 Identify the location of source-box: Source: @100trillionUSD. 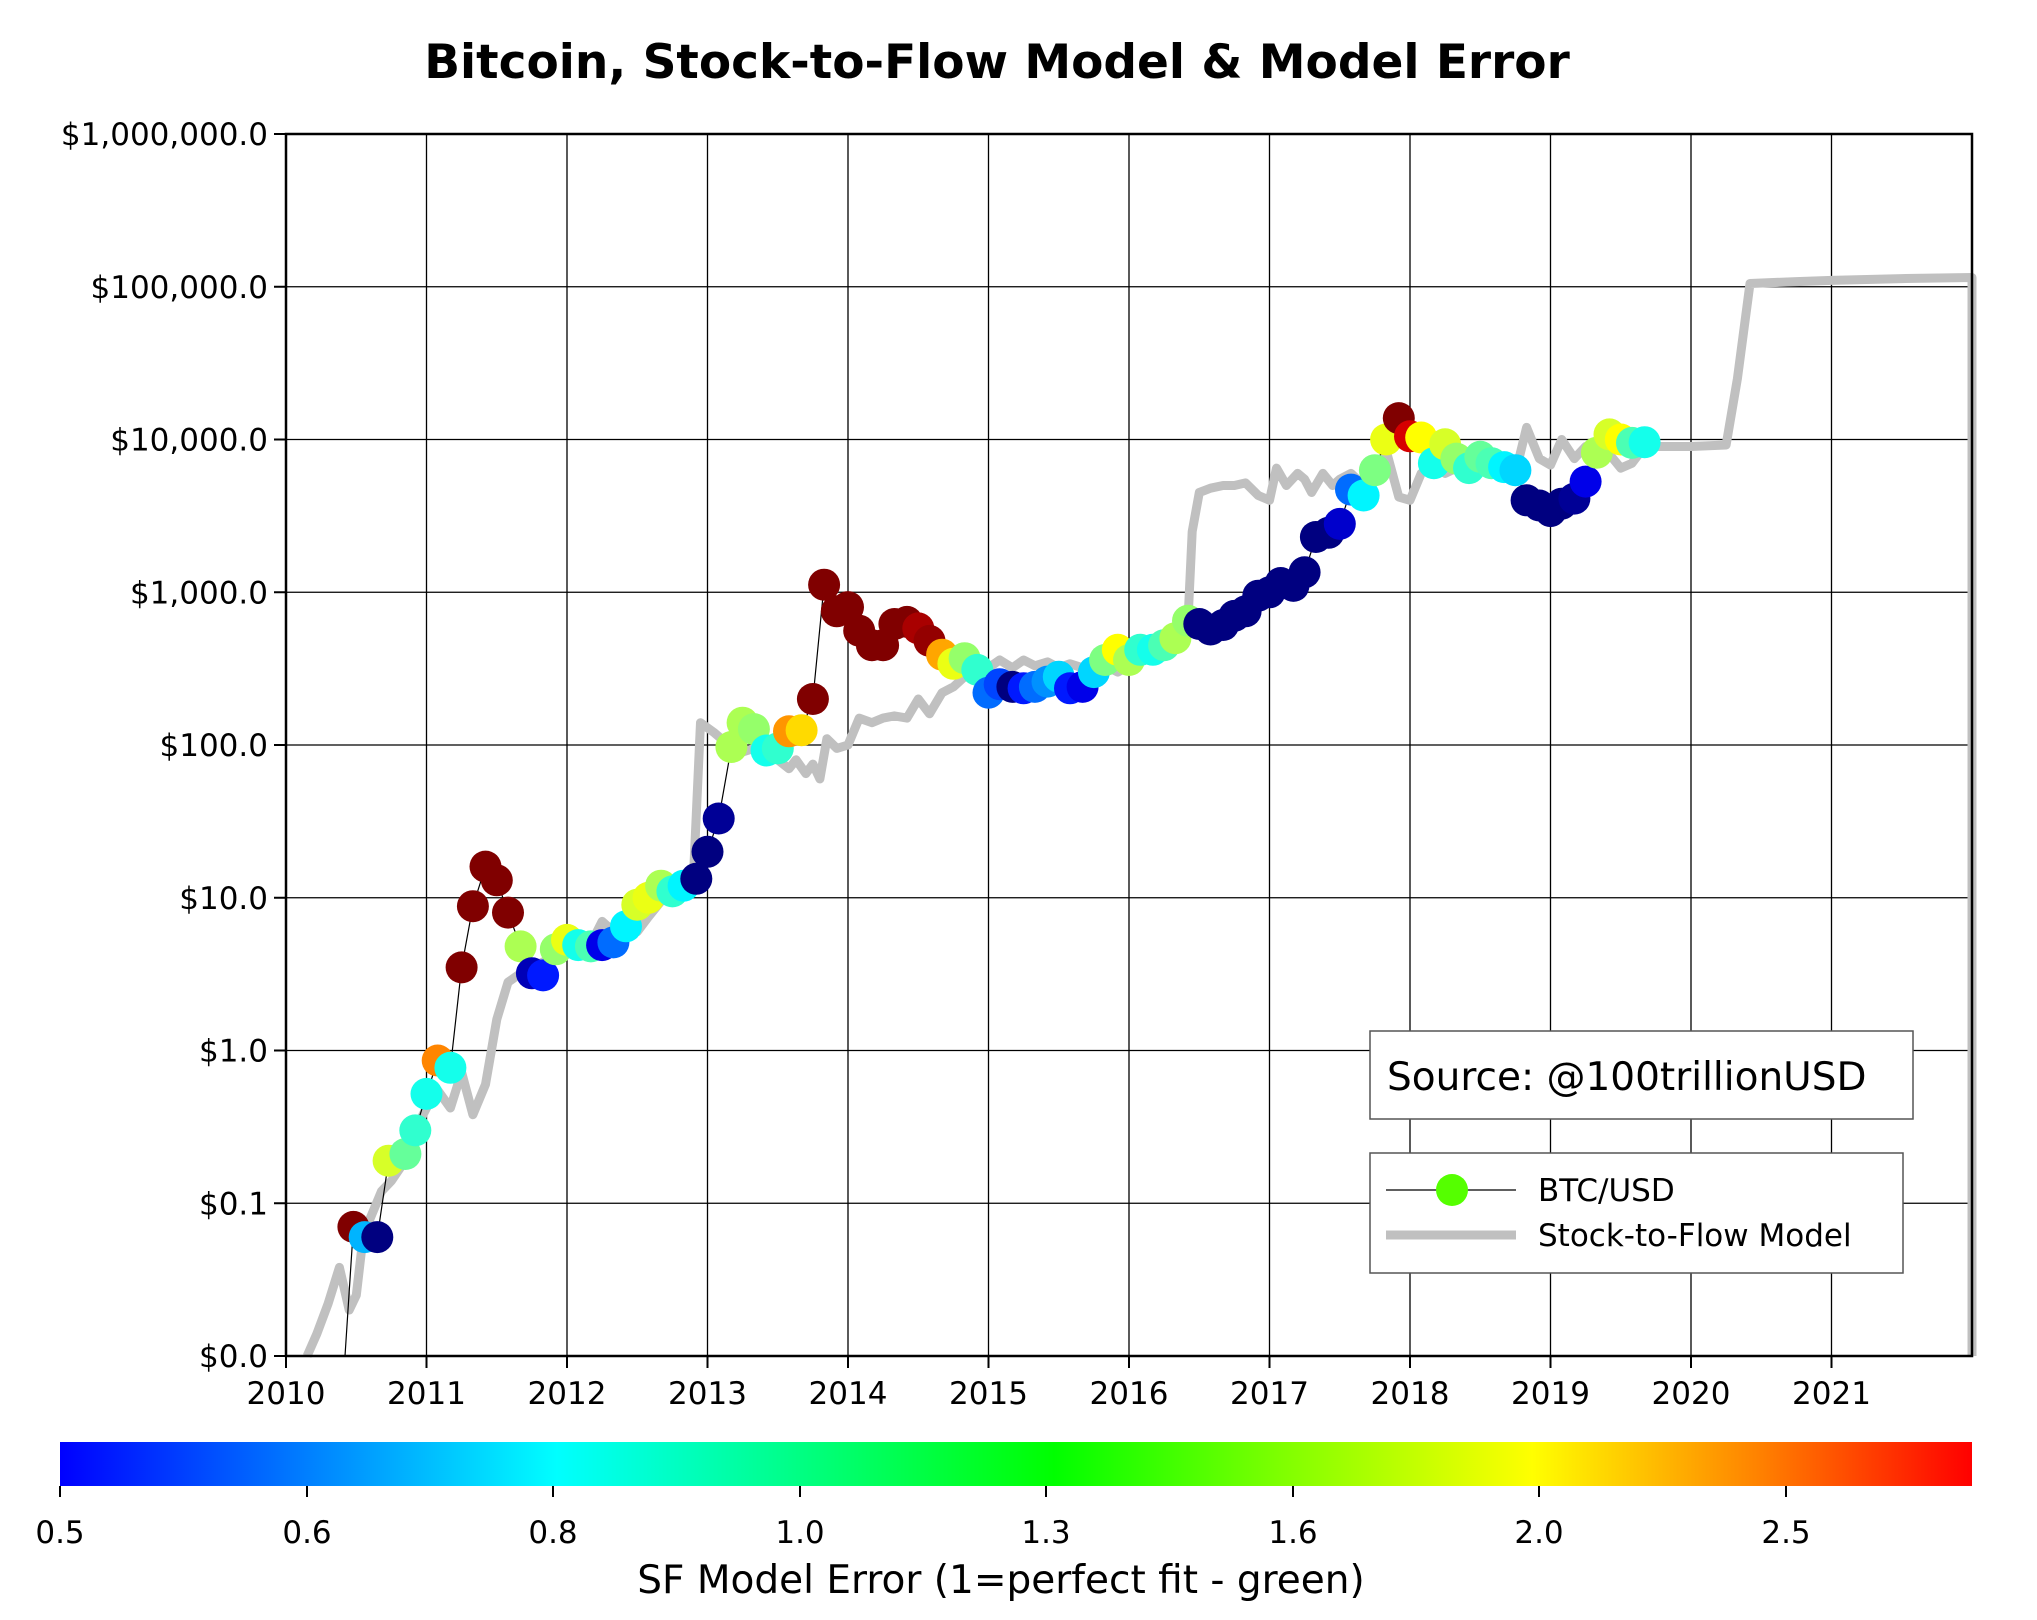
(1641, 1075).